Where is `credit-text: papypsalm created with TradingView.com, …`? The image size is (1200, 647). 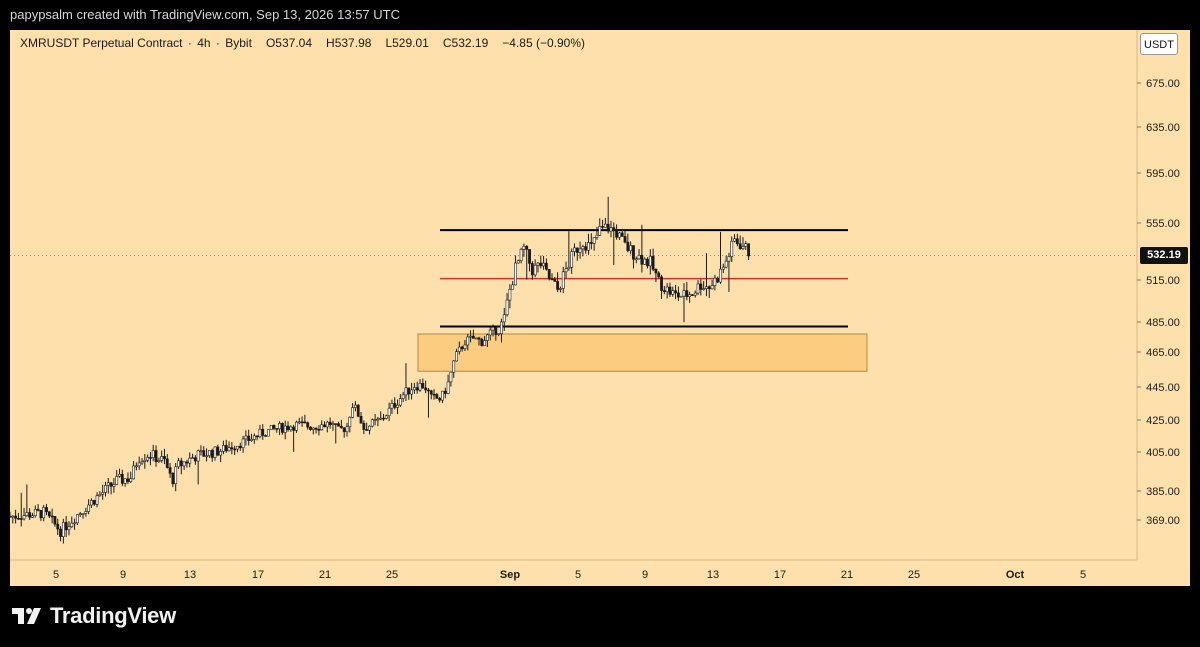
credit-text: papypsalm created with TradingView.com, … is located at coordinates (205, 14).